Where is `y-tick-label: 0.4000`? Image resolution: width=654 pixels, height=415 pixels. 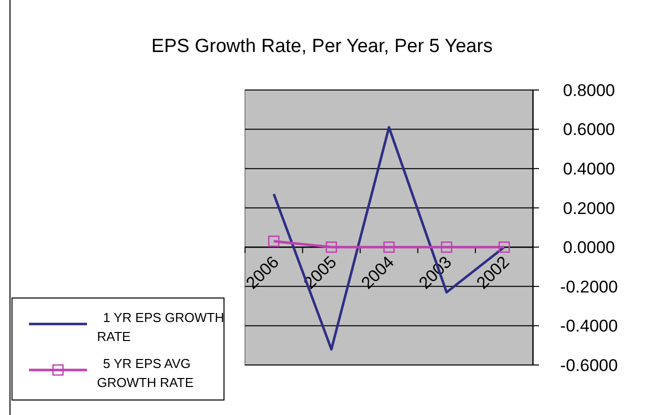
y-tick-label: 0.4000 is located at coordinates (589, 169).